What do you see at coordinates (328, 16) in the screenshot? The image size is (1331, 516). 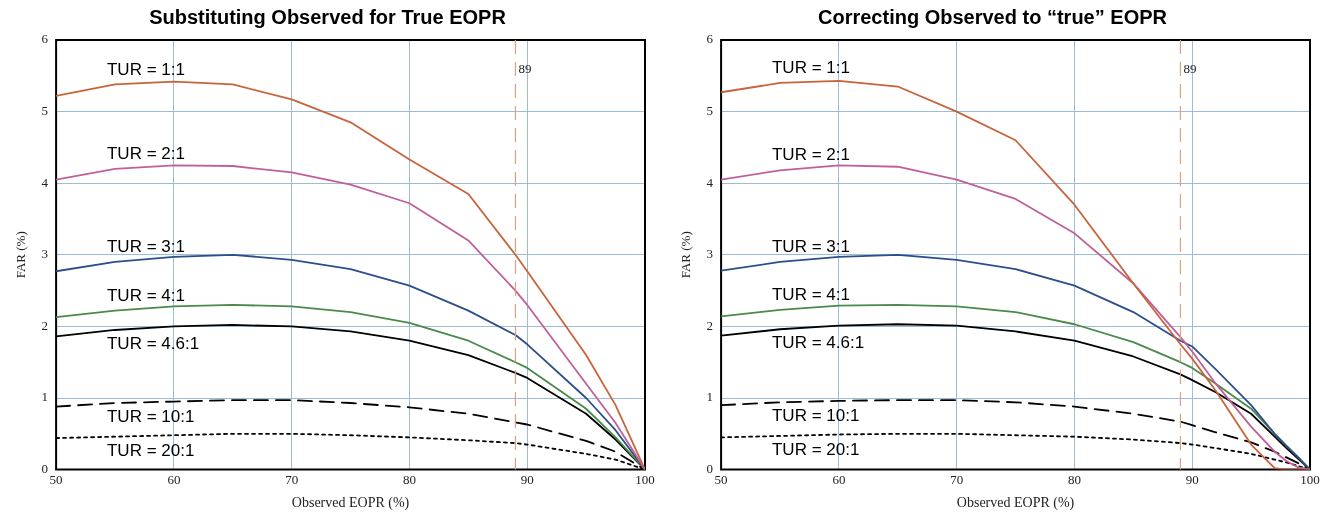 I see `chart-title: Substituting Observed for True EOPR` at bounding box center [328, 16].